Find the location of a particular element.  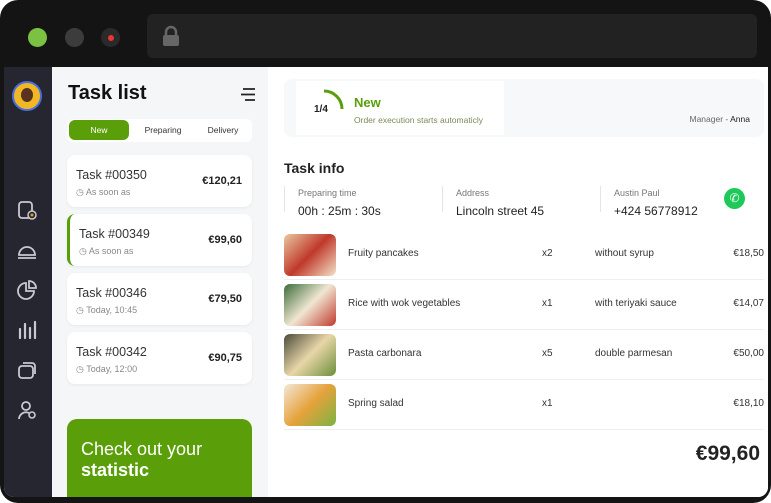

bar-chart-icon is located at coordinates (27, 330).